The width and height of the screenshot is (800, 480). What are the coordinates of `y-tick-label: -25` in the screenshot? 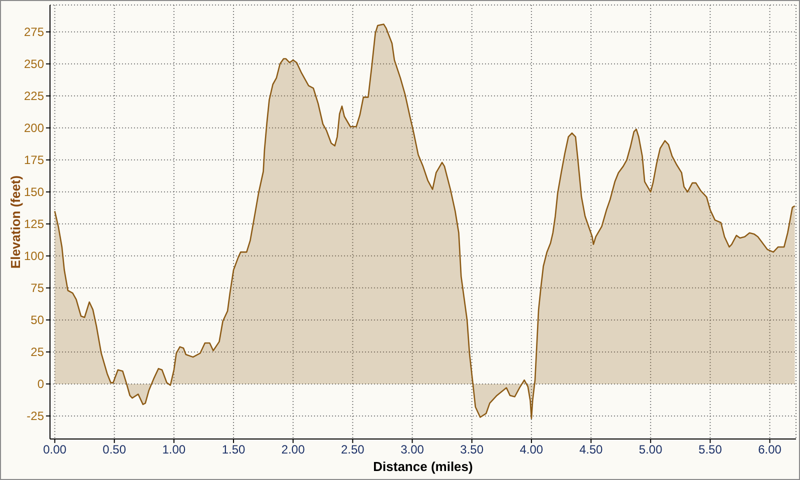 It's located at (35, 416).